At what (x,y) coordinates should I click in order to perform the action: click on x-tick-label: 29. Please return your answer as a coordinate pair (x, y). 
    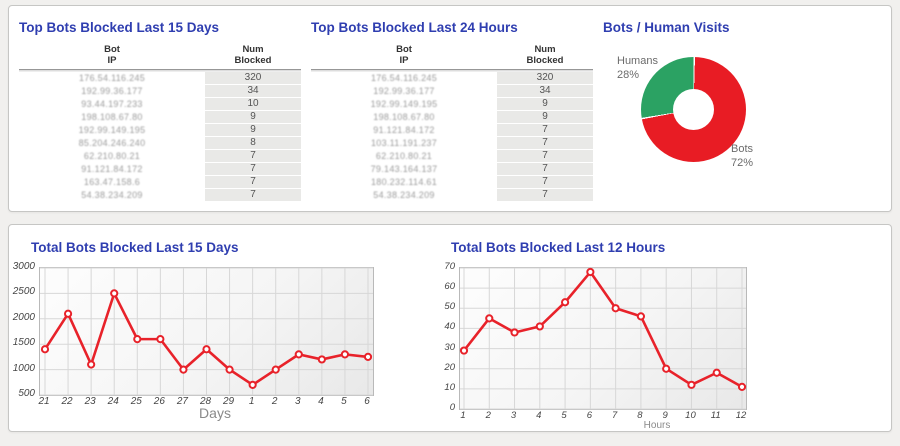
    Looking at the image, I should click on (229, 401).